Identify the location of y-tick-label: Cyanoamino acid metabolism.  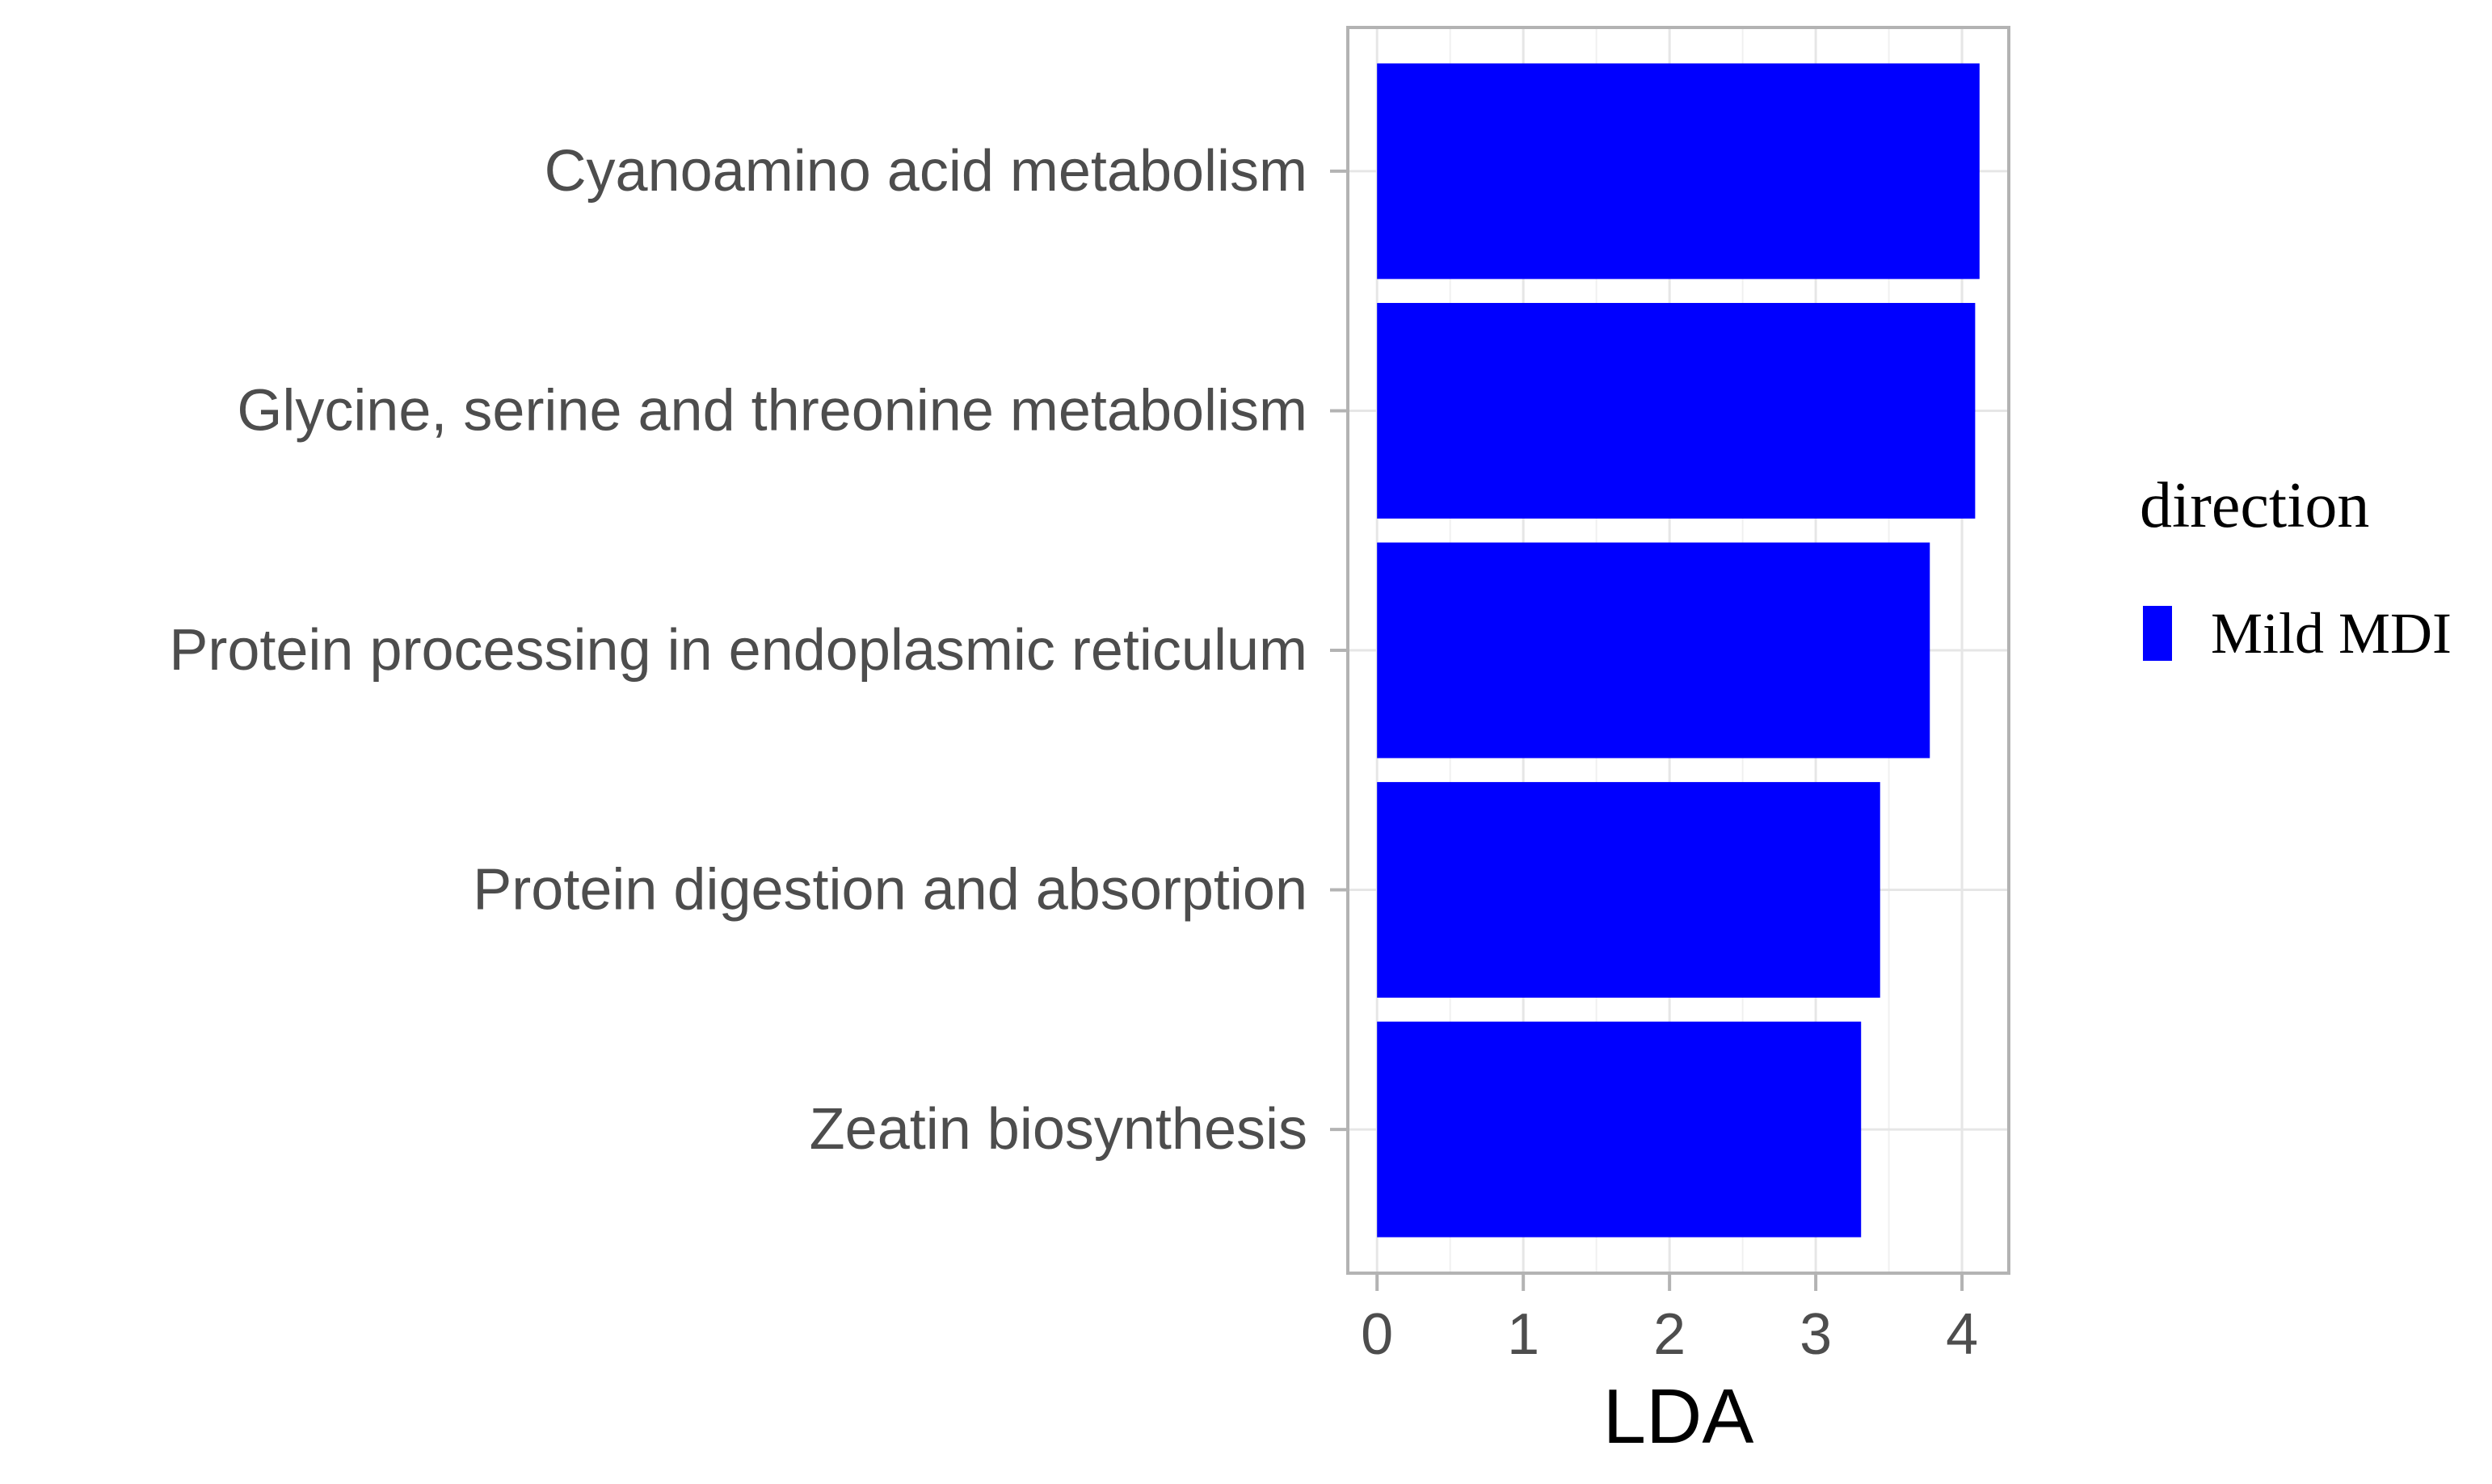
(926, 171).